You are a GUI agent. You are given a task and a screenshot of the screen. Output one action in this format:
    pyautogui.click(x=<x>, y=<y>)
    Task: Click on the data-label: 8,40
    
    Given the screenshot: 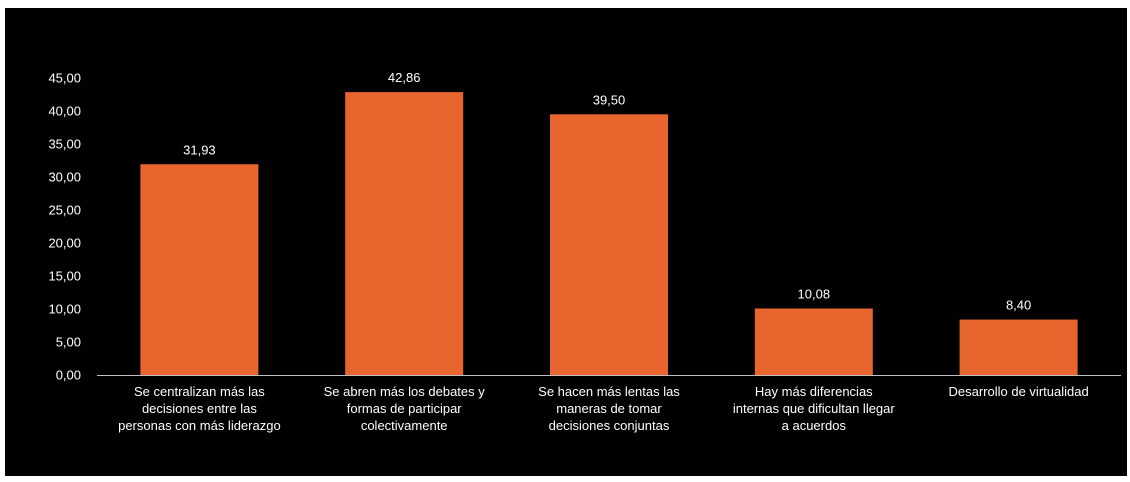 What is the action you would take?
    pyautogui.click(x=1018, y=305)
    